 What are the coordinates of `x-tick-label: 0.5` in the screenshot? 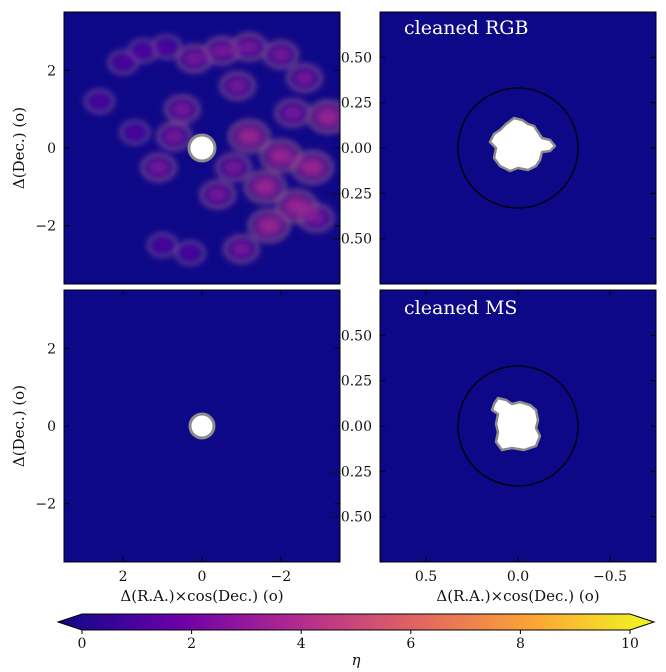 It's located at (426, 577).